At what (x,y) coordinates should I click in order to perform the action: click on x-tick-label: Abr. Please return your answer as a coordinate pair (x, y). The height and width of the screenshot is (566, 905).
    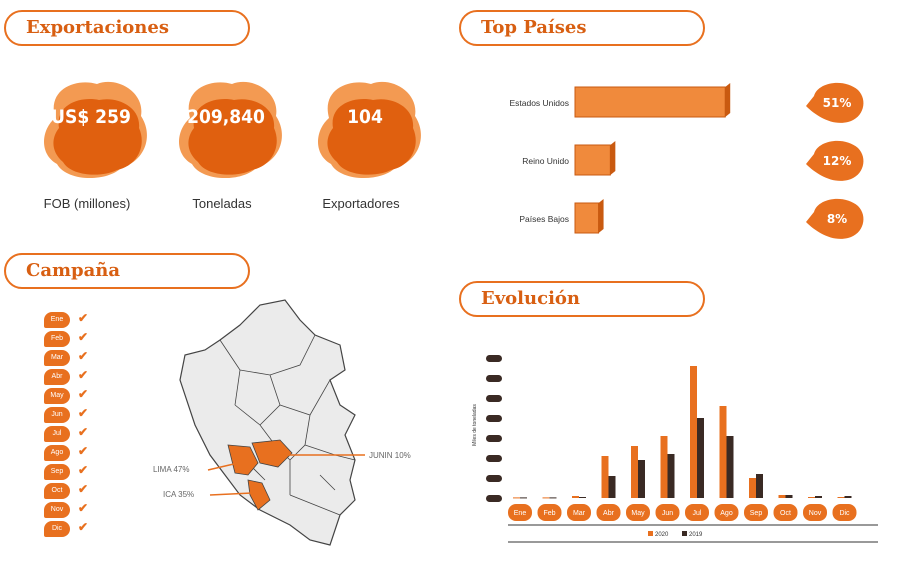
    Looking at the image, I should click on (609, 513).